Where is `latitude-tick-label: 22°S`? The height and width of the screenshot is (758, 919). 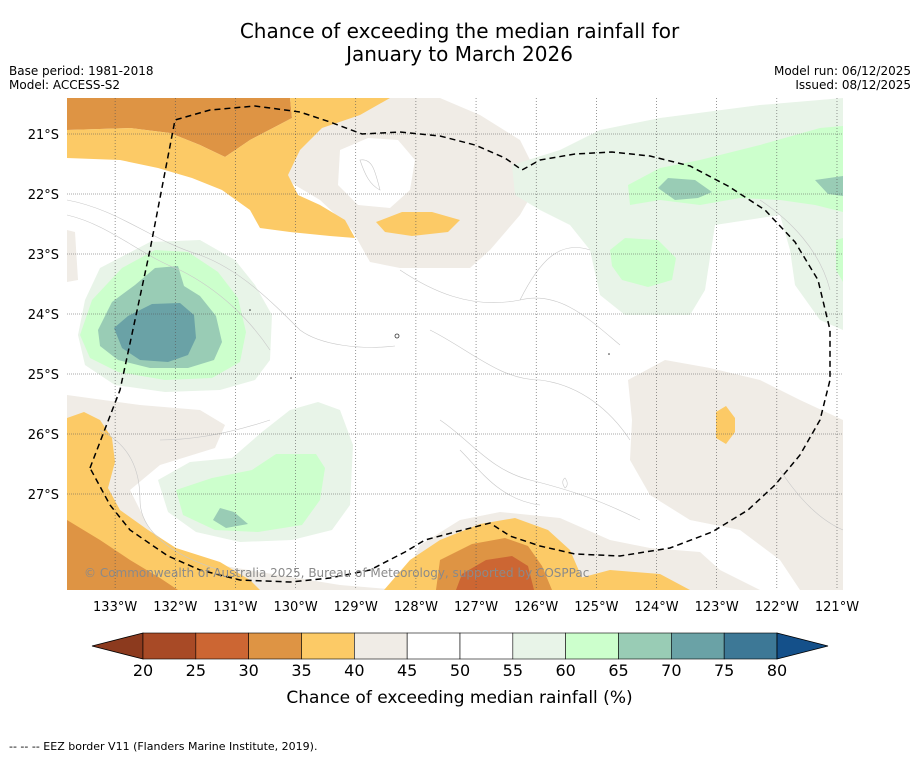
latitude-tick-label: 22°S is located at coordinates (43, 195).